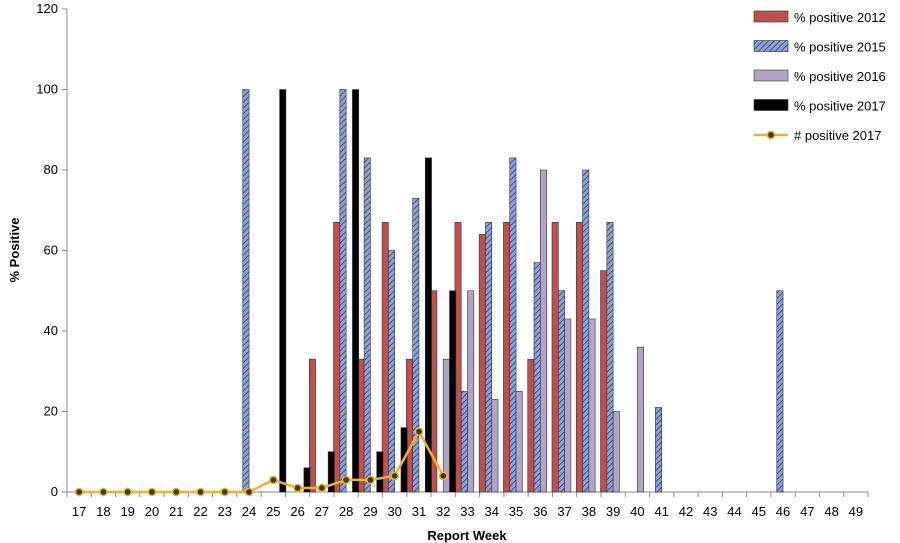  What do you see at coordinates (225, 511) in the screenshot?
I see `x-tick-label: 23` at bounding box center [225, 511].